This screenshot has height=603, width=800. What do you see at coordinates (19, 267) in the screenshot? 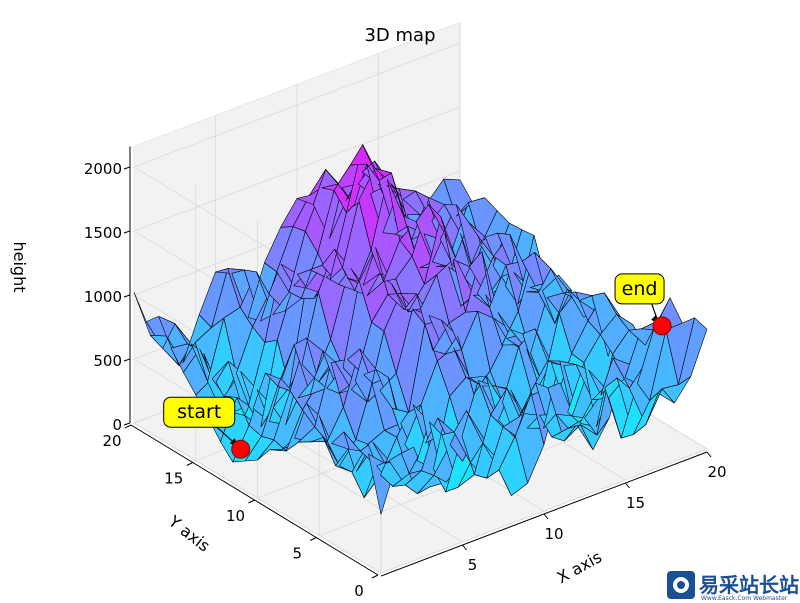
I see `z-axis-label: height` at bounding box center [19, 267].